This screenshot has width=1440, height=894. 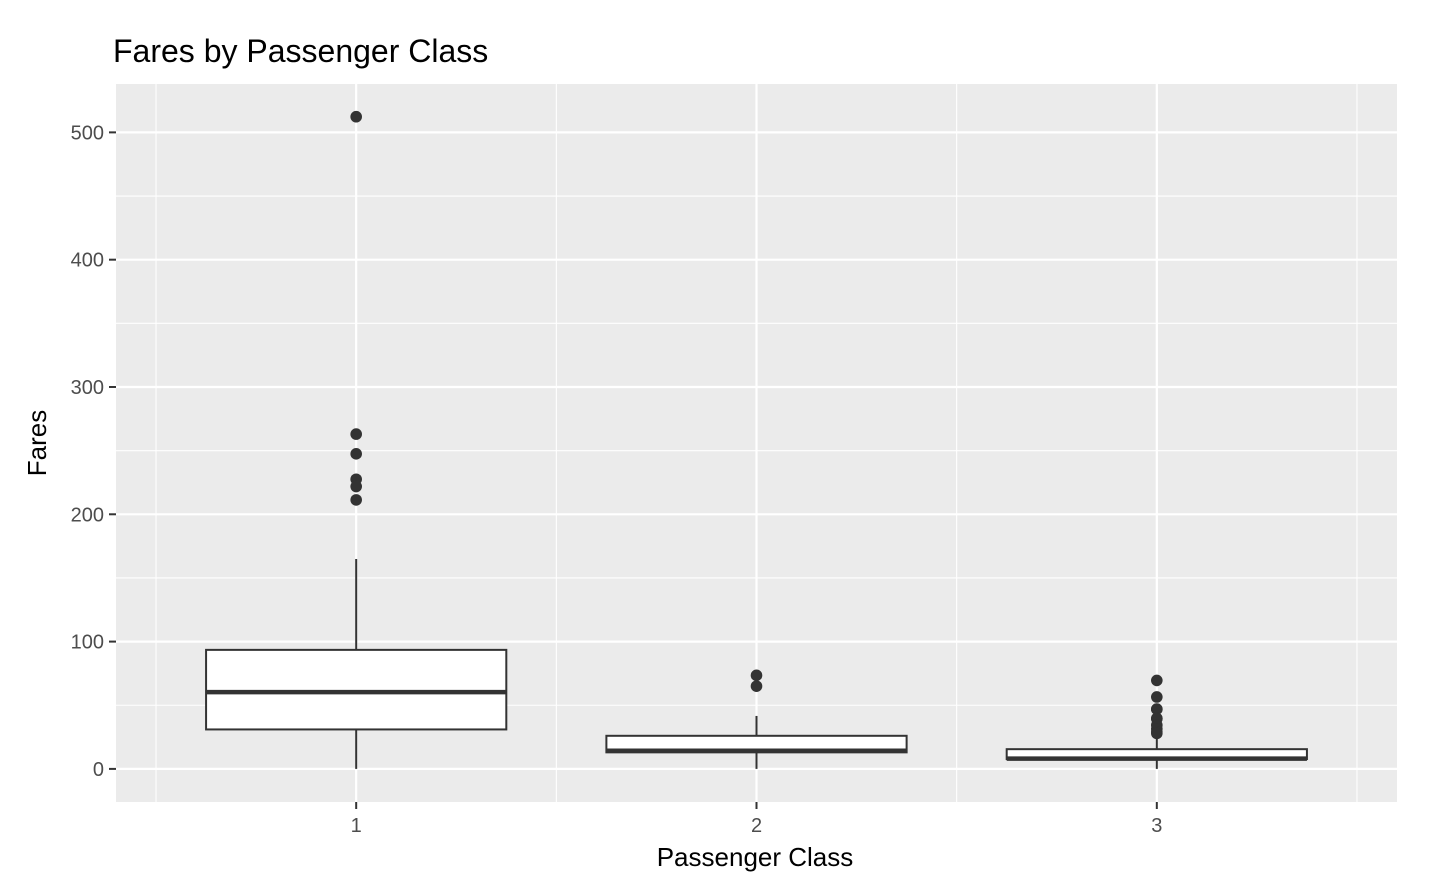 What do you see at coordinates (87, 261) in the screenshot?
I see `y-tick-label: 400` at bounding box center [87, 261].